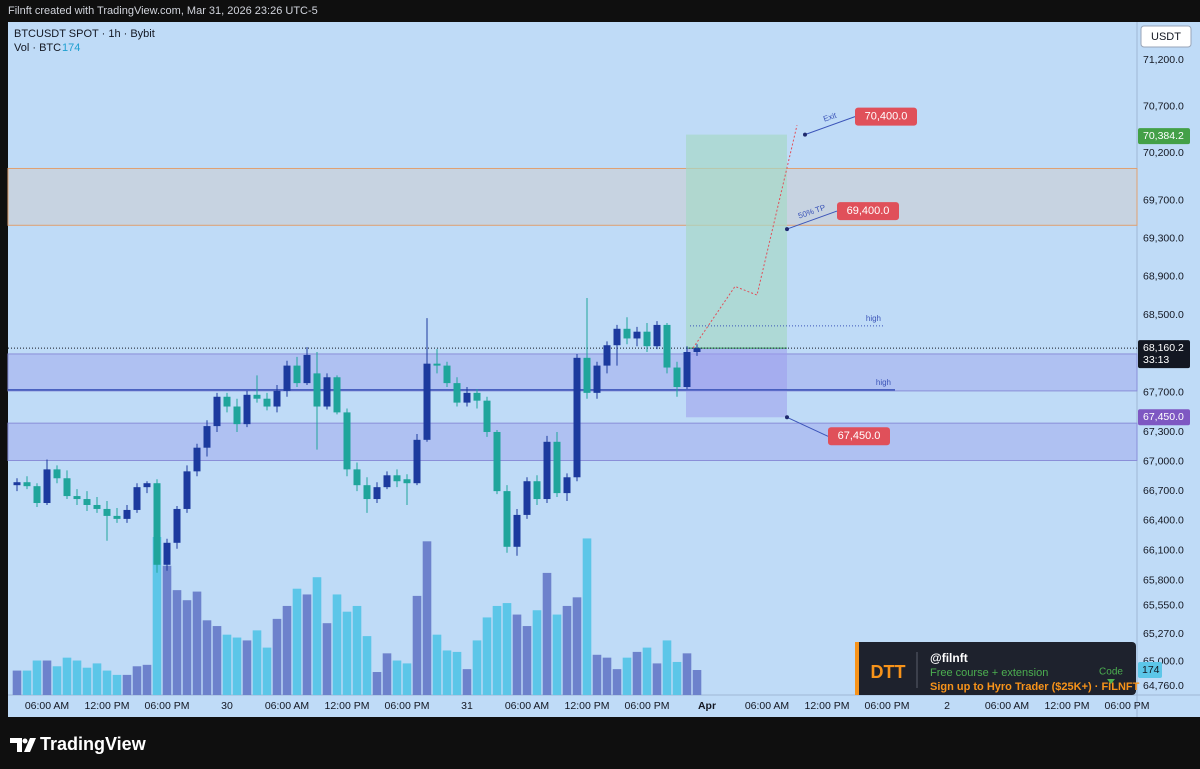 The image size is (1200, 769). What do you see at coordinates (707, 706) in the screenshot?
I see `x-tick-label: Apr` at bounding box center [707, 706].